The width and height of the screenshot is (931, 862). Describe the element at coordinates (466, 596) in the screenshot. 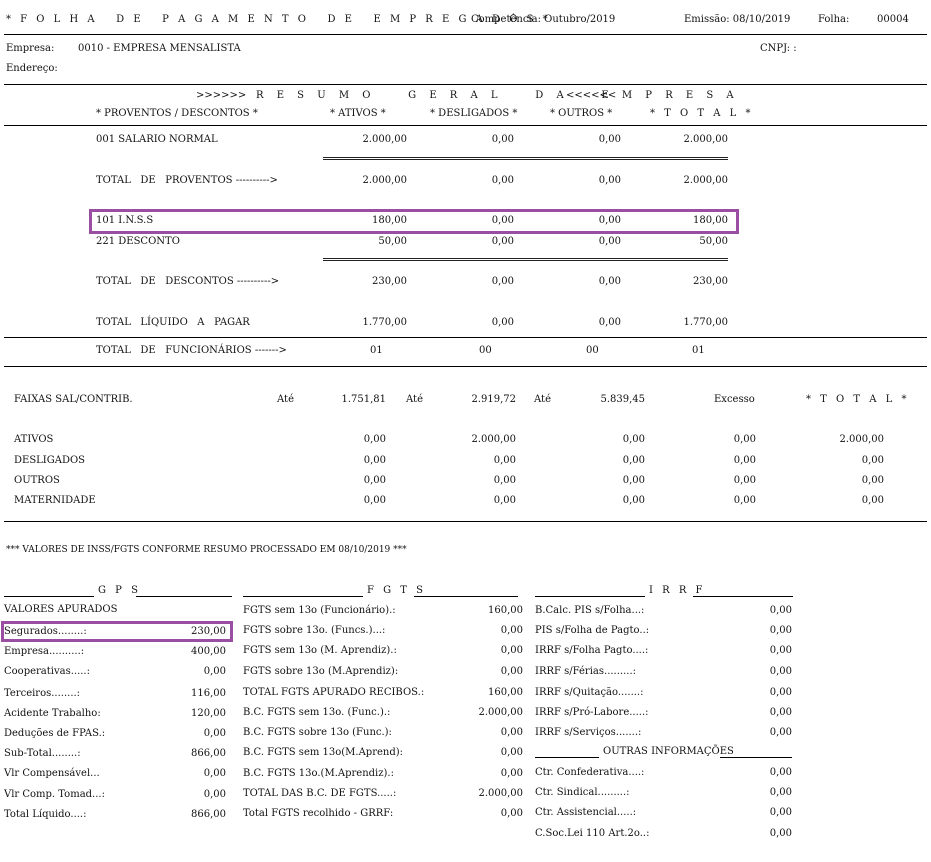

I see `fgts-title-line-right` at that location.